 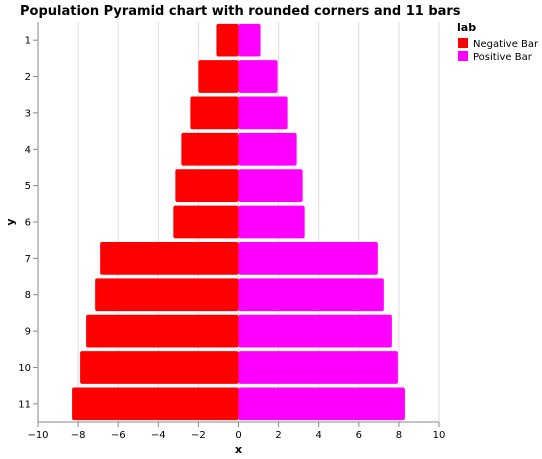 I want to click on y-tick-label-7: 7, so click(x=28, y=259).